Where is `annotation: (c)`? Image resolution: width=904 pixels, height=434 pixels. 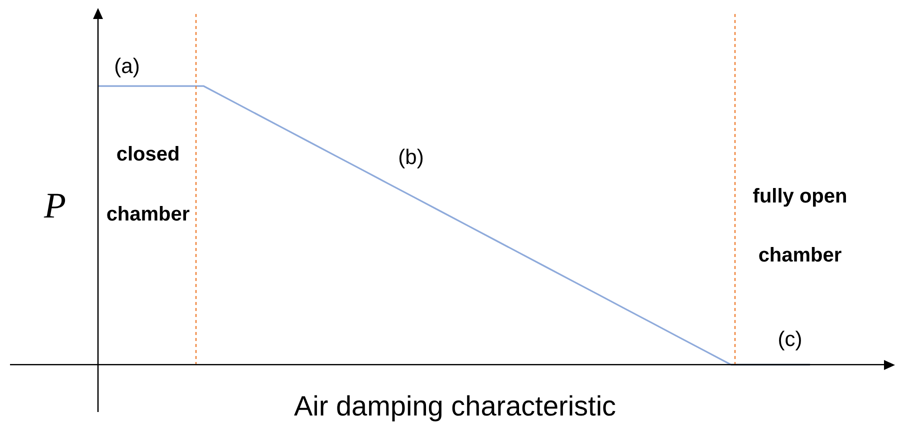 annotation: (c) is located at coordinates (790, 339).